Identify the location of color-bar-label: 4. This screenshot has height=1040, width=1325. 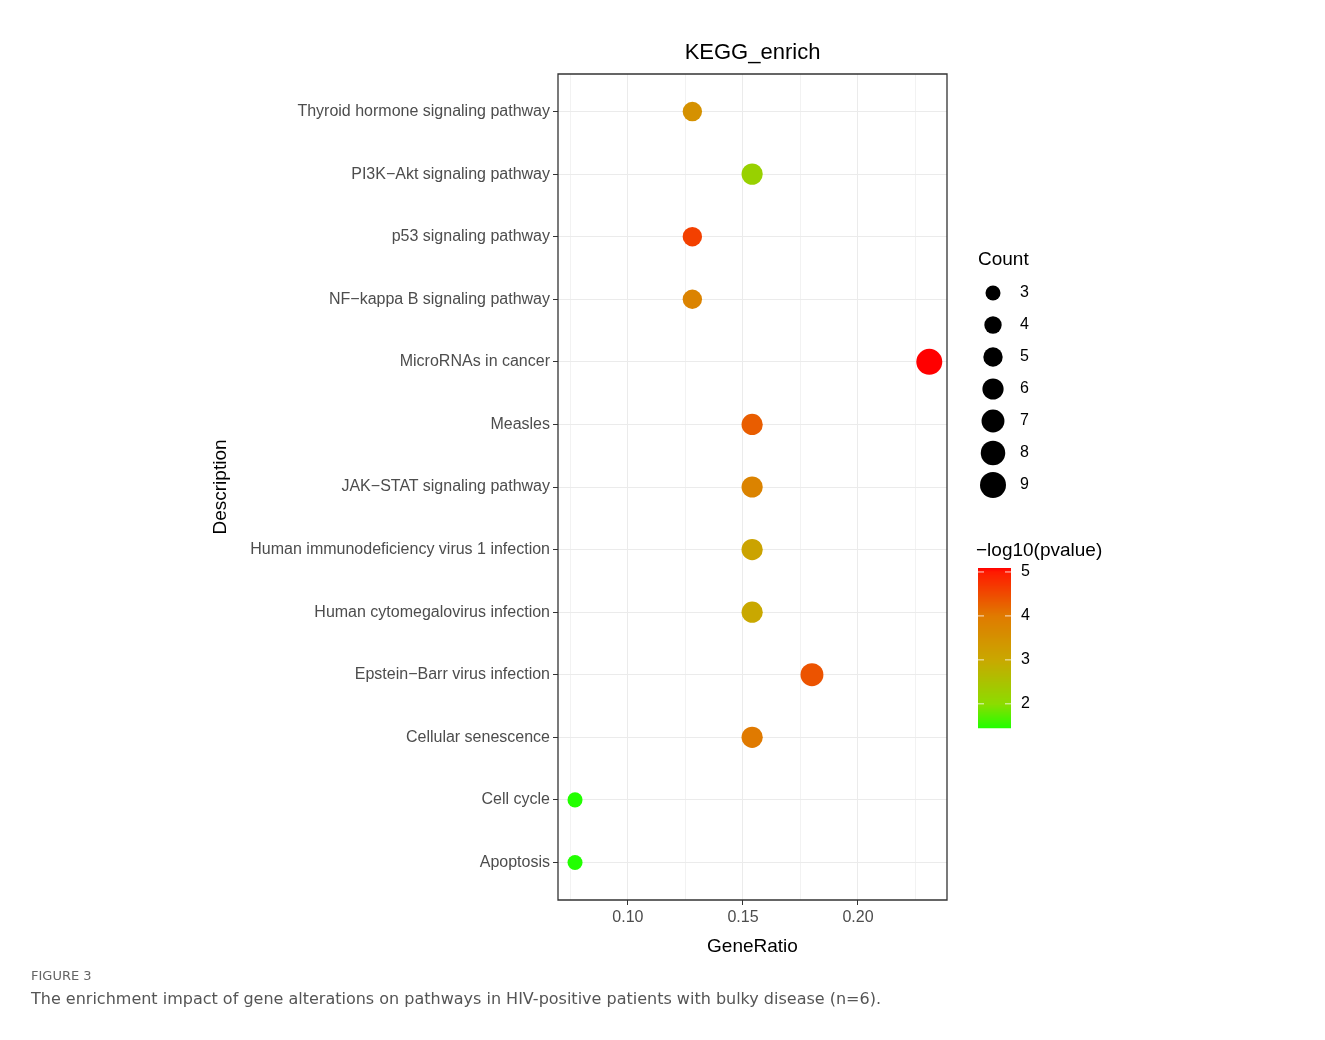
(1025, 615).